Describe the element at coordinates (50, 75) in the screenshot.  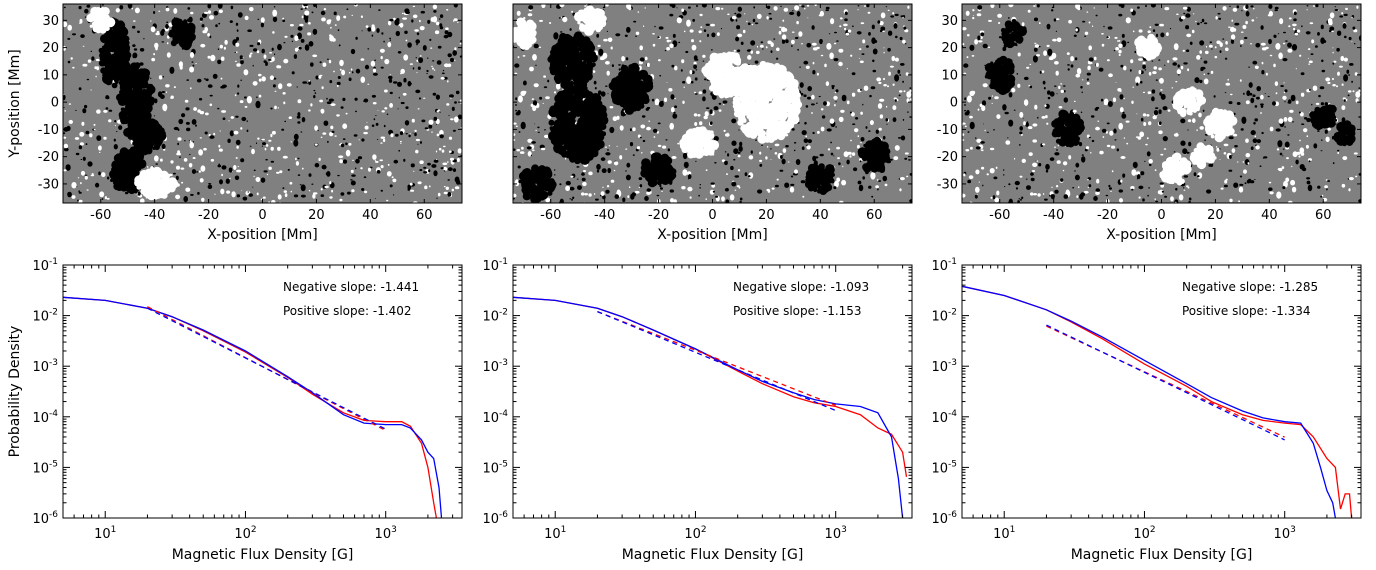
I see `y-tick-label: 10` at that location.